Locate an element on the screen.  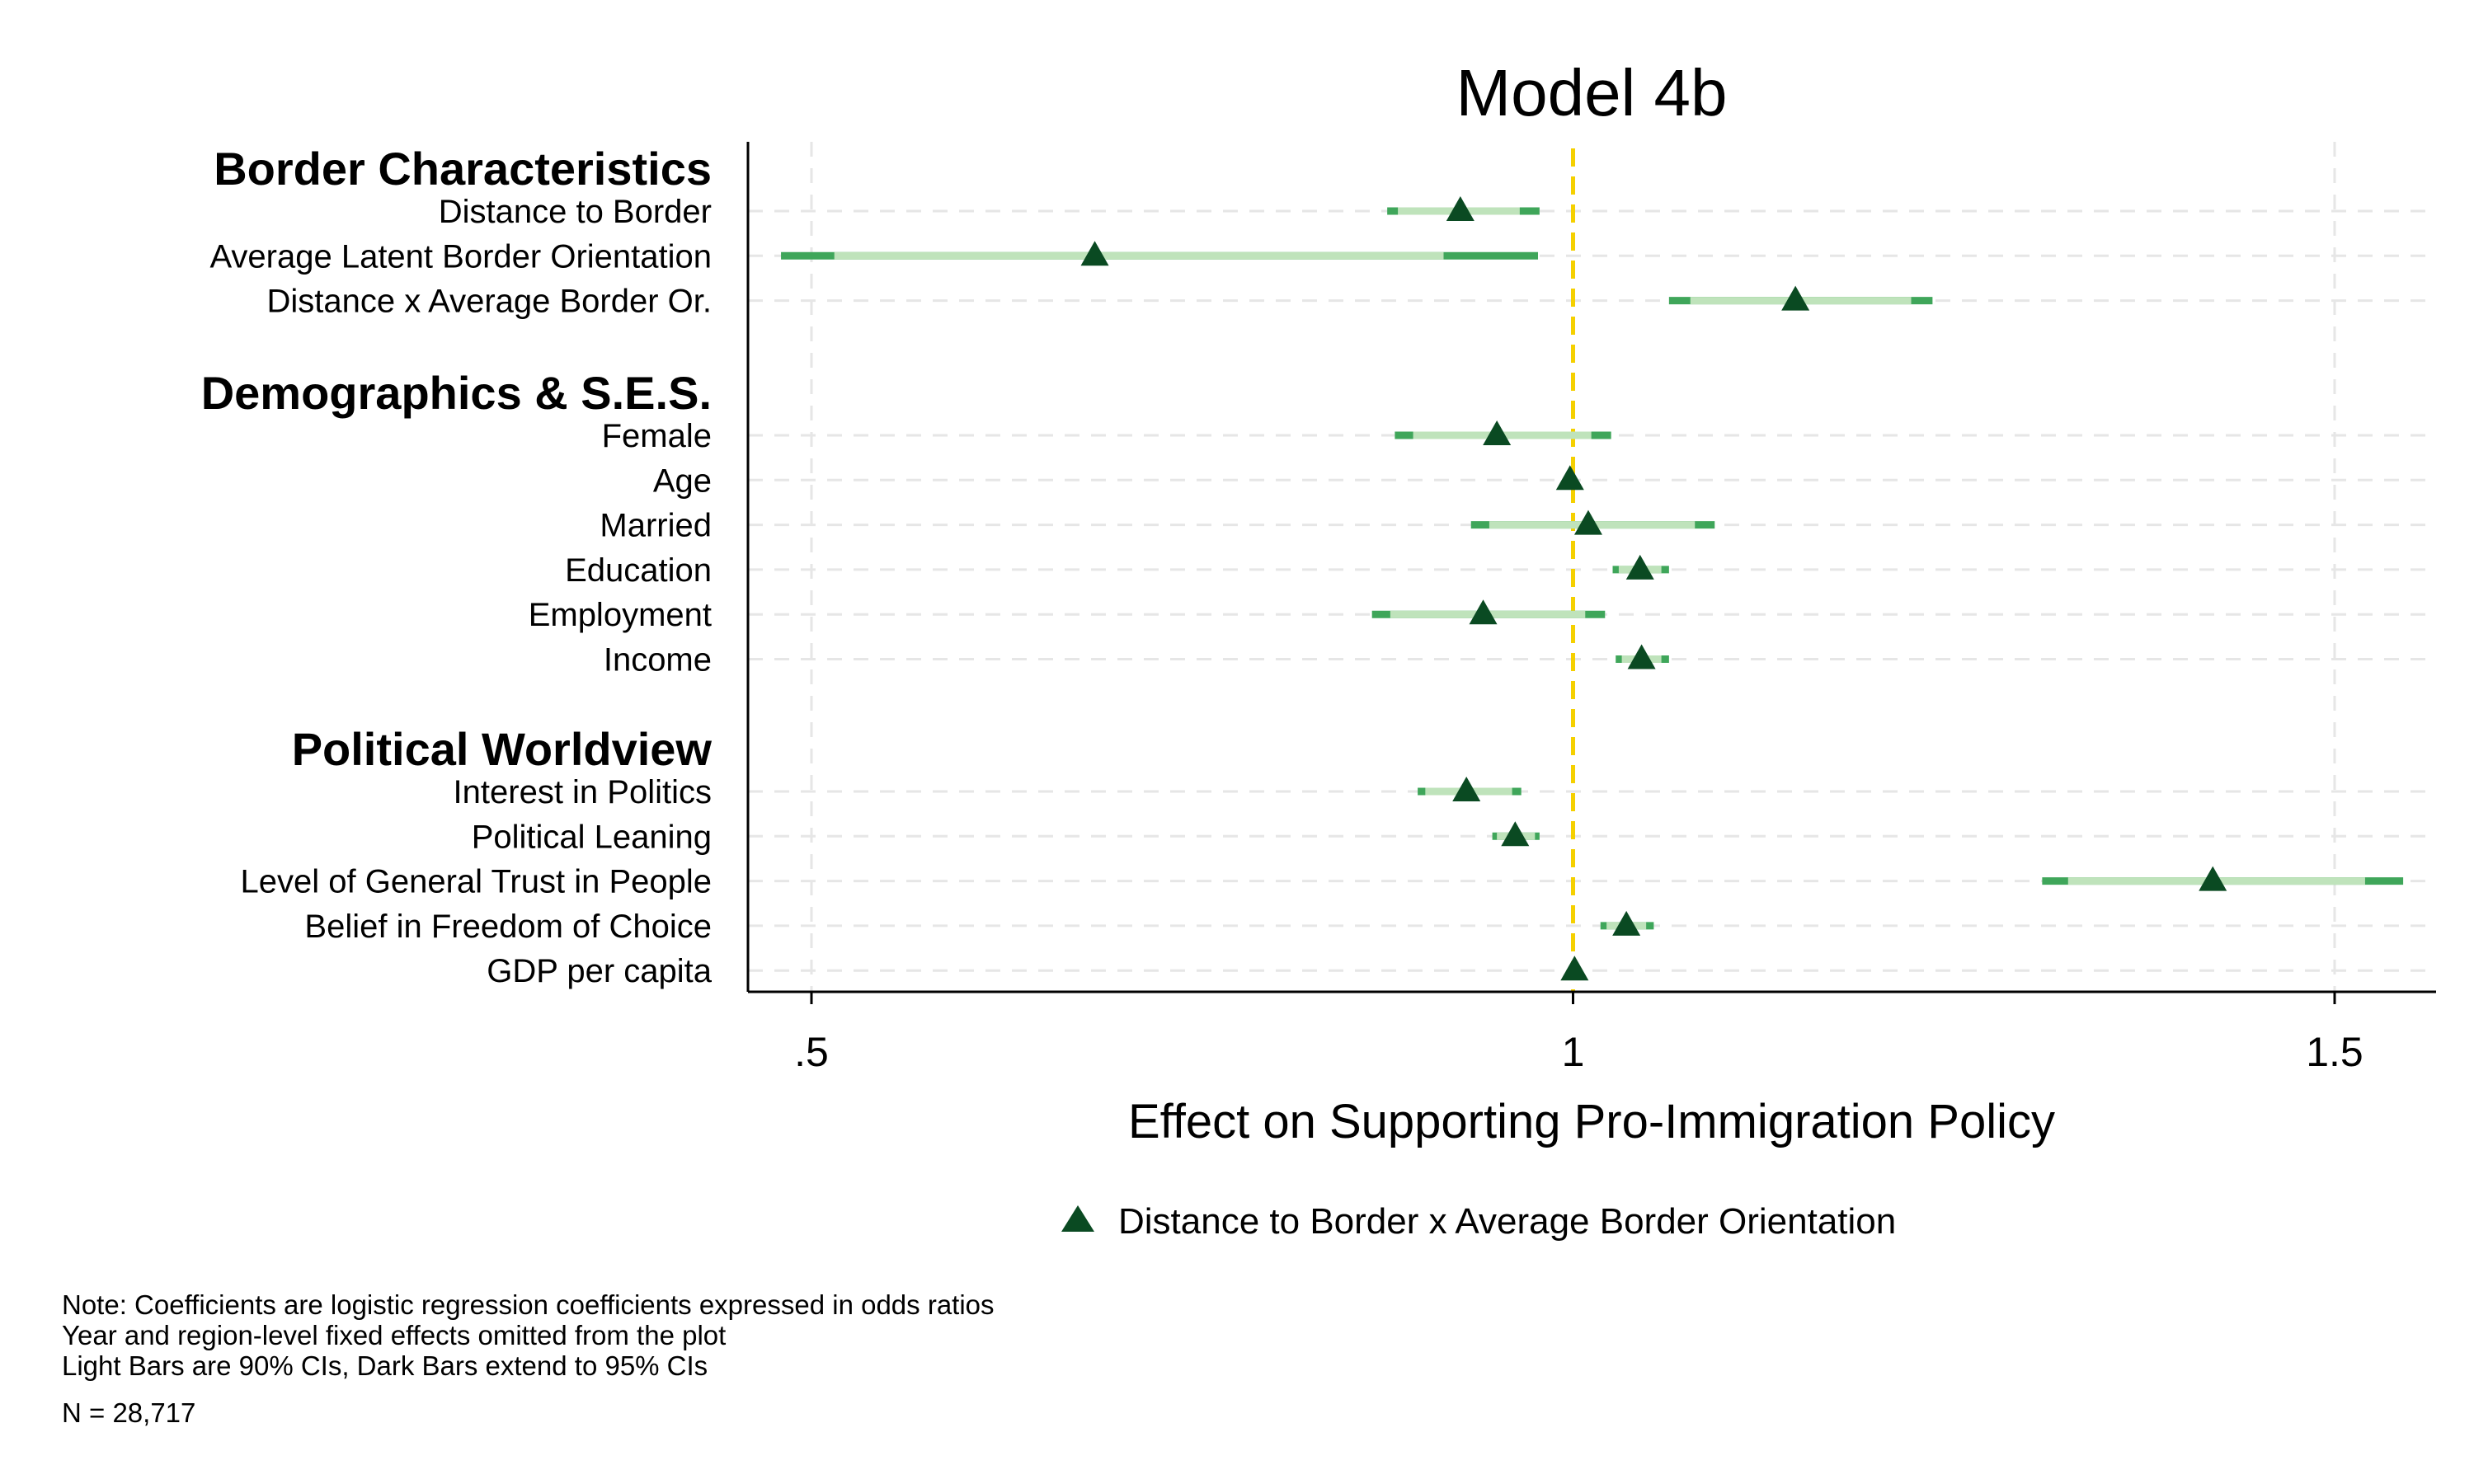
row-label: Average Latent Border Orientation is located at coordinates (460, 256).